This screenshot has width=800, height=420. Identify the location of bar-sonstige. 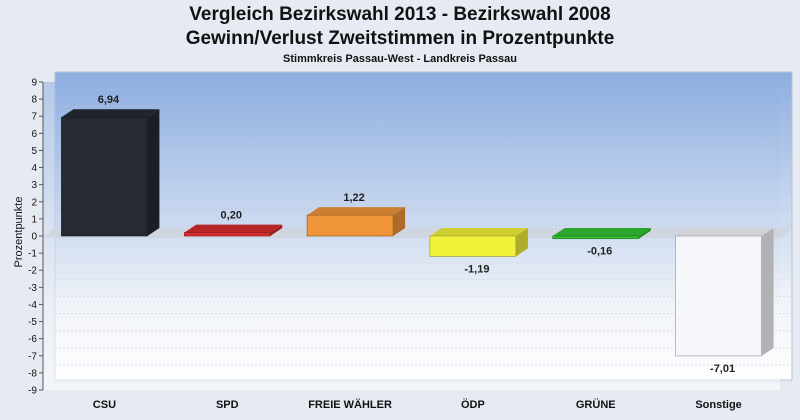
(724, 292).